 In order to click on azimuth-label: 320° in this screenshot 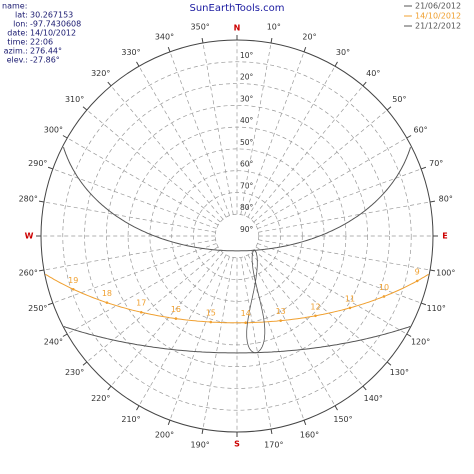, I will do `click(100, 73)`.